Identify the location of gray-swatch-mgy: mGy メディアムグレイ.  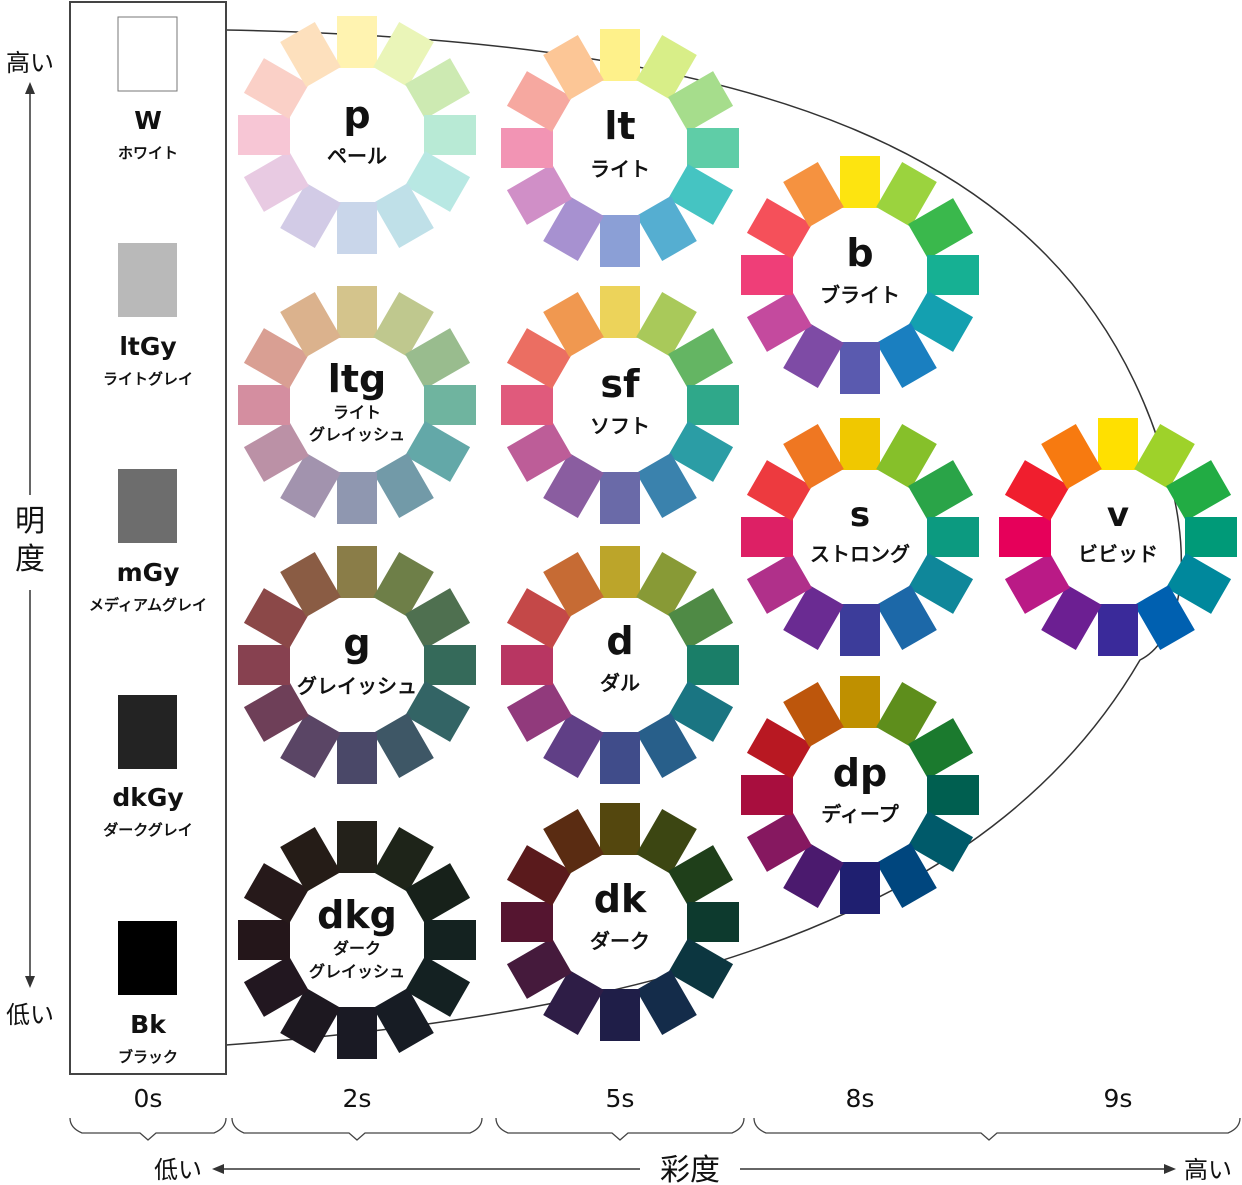
(148, 541).